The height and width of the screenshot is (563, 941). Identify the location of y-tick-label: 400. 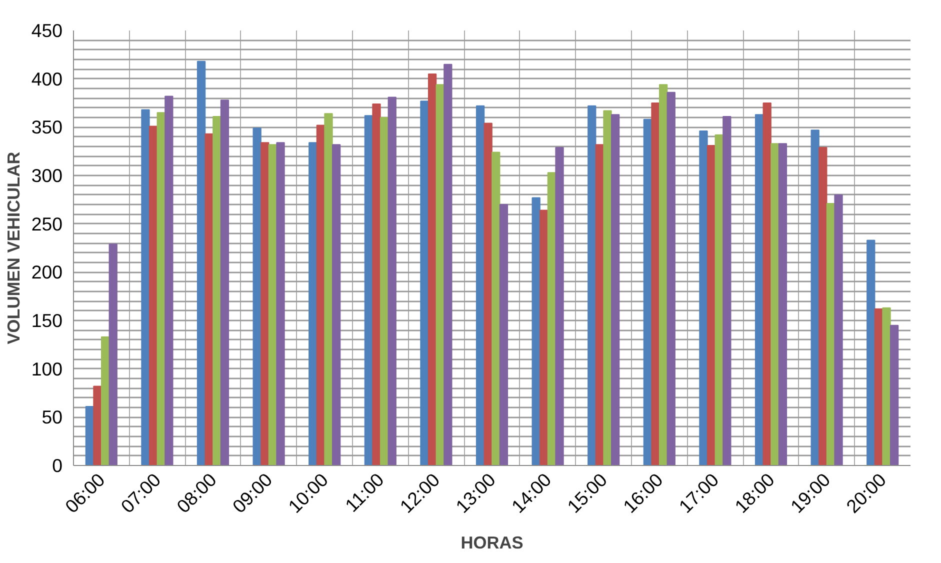
(47, 79).